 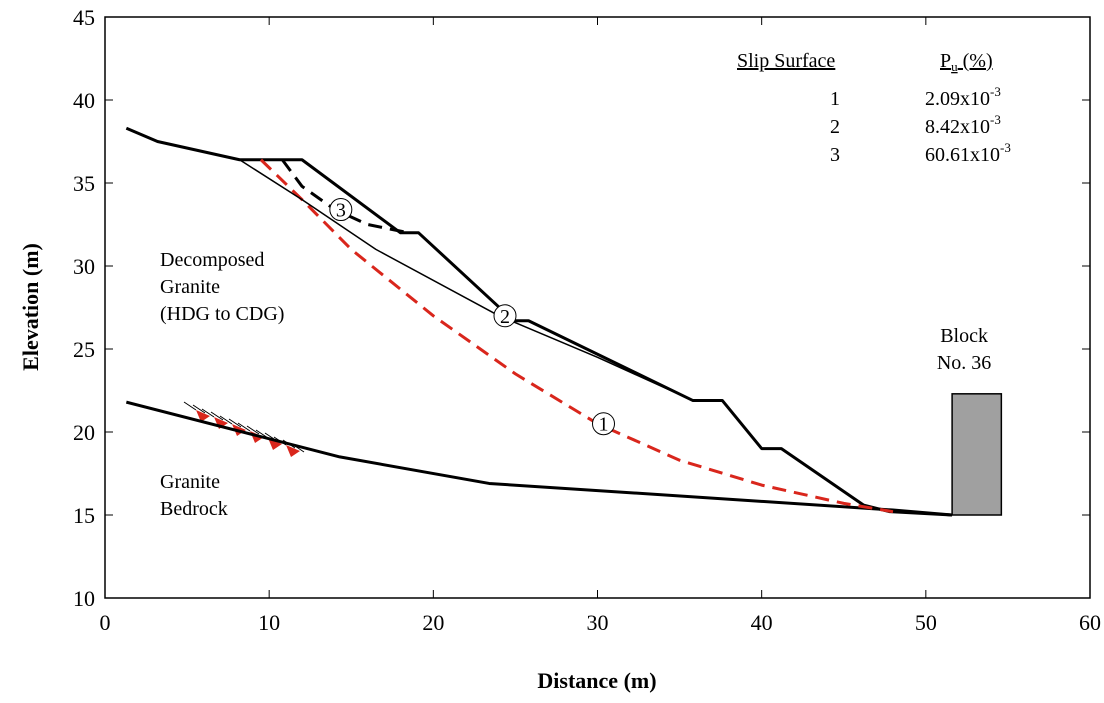 I want to click on y-tick-label: 25, so click(x=84, y=349).